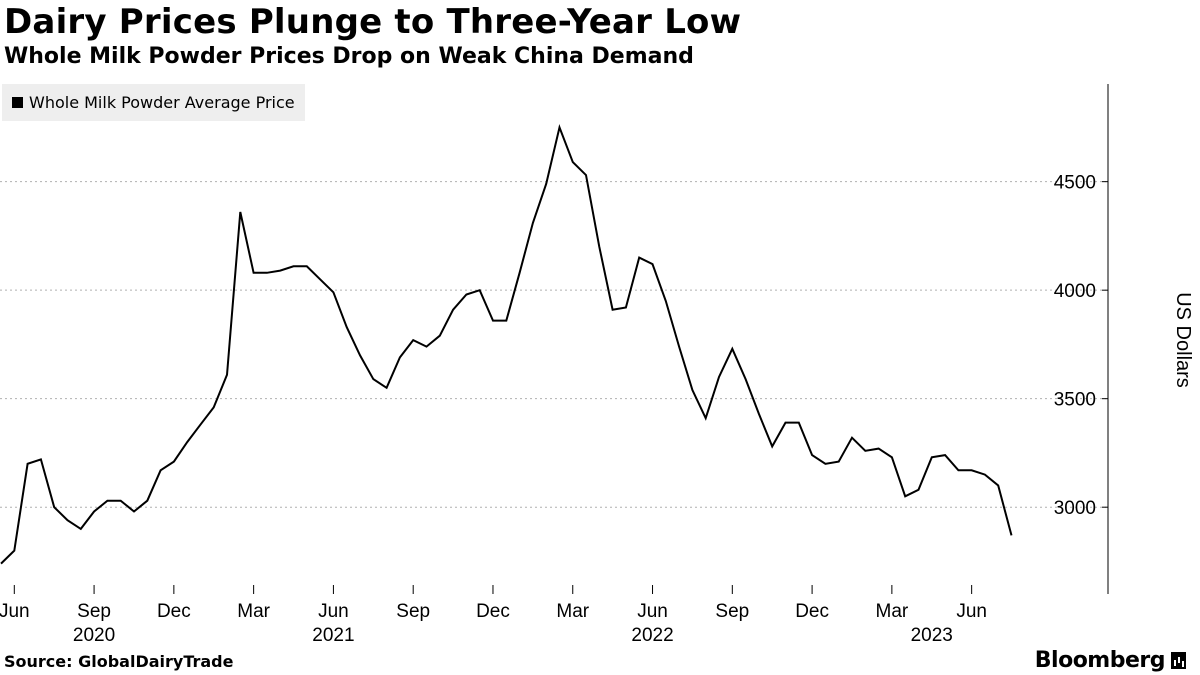  Describe the element at coordinates (1075, 508) in the screenshot. I see `y-tick-label: 3000` at that location.